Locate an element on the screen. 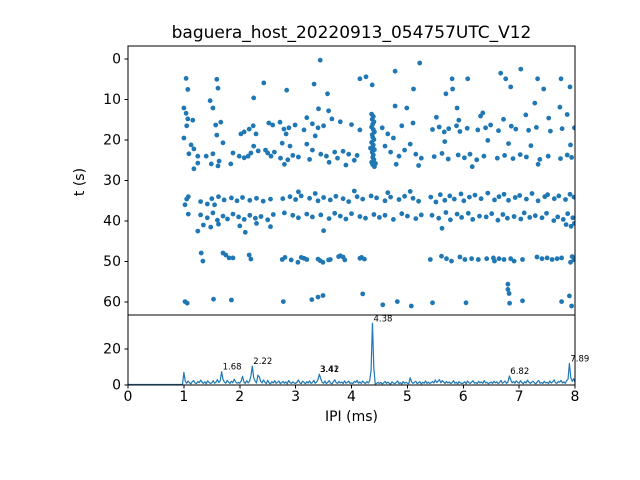 The image size is (640, 480). x-tick-label: 6 is located at coordinates (463, 397).